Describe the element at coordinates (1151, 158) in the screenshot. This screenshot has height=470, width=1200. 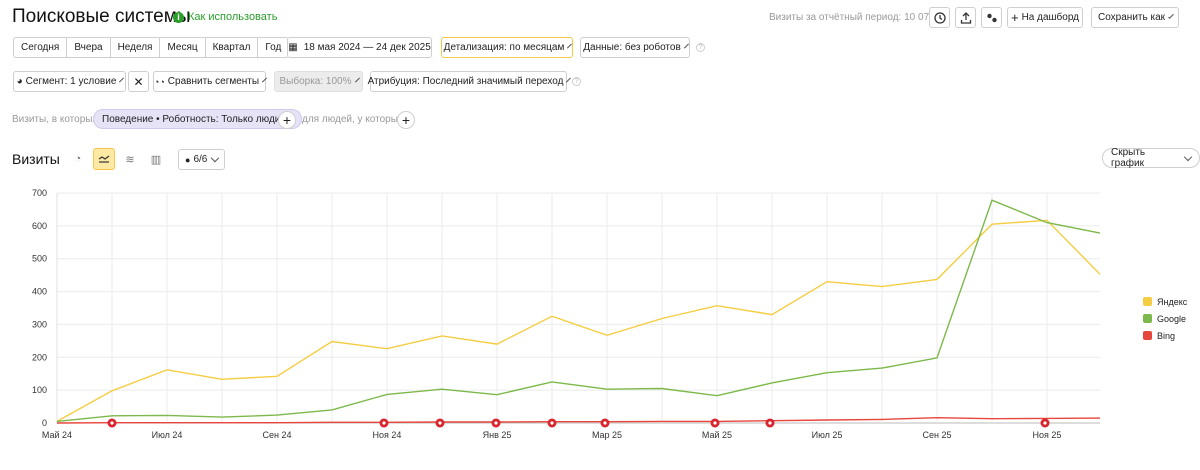
I see `hide-graph-button: Скрыть график` at that location.